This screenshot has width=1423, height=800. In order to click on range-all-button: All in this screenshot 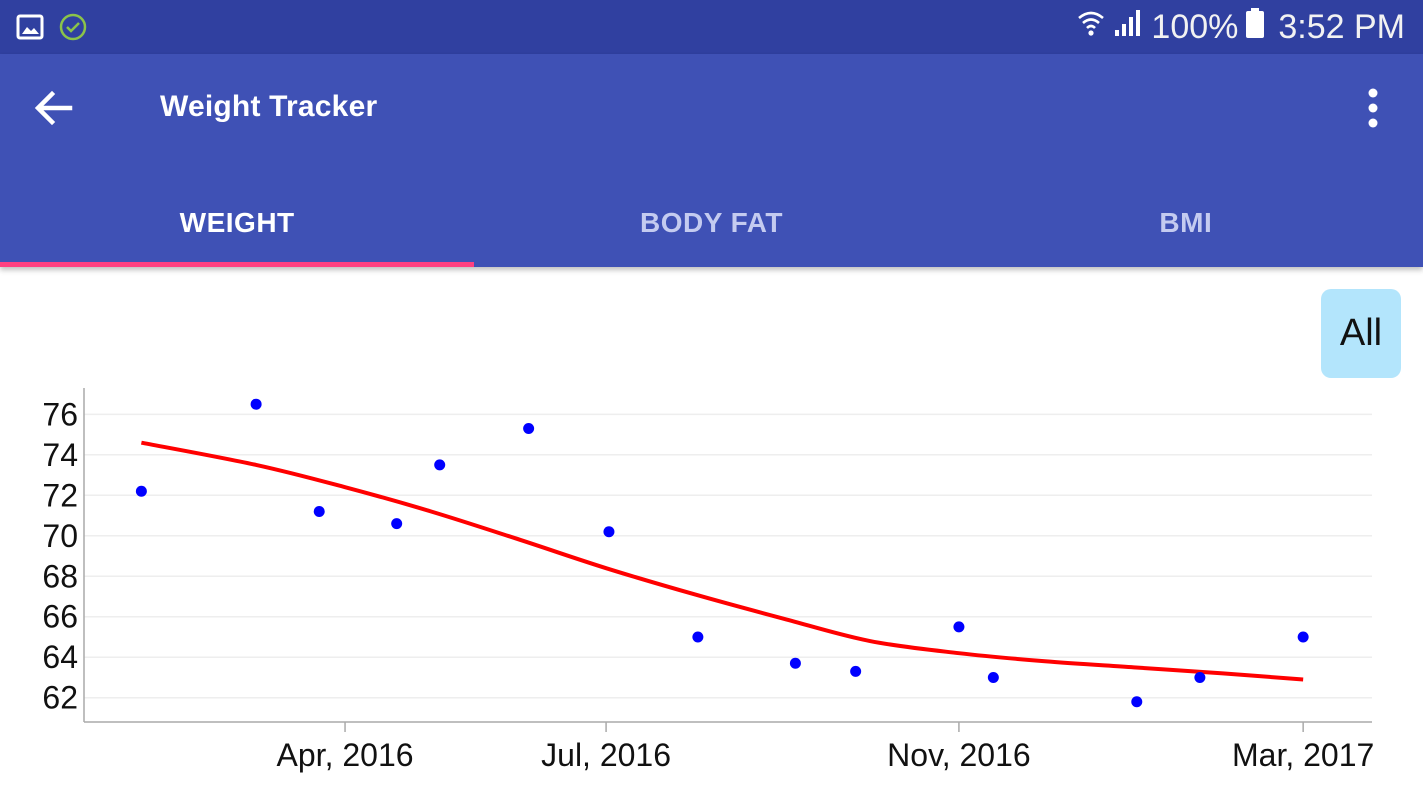, I will do `click(1361, 333)`.